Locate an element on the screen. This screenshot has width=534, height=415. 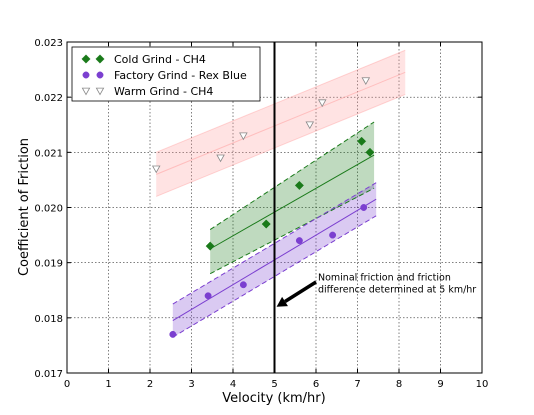
x-tick-label: 4 is located at coordinates (233, 384).